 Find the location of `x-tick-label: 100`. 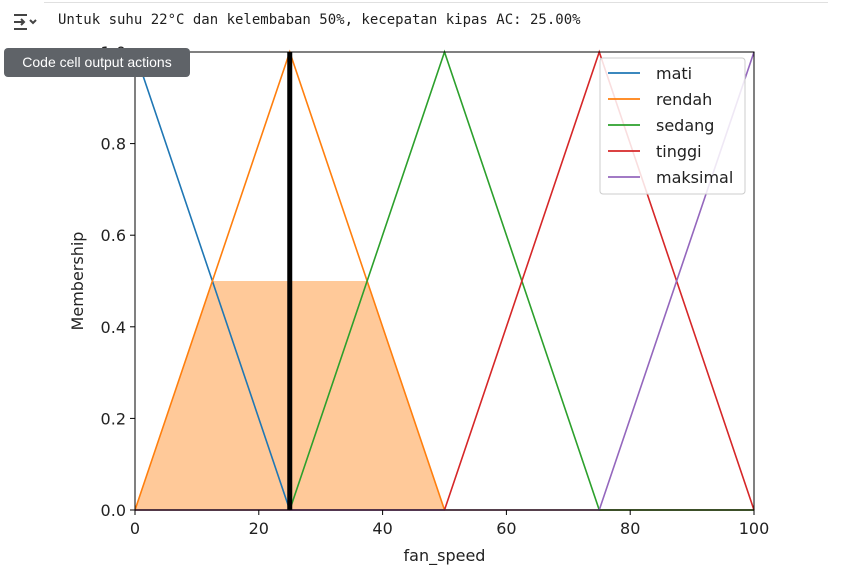

x-tick-label: 100 is located at coordinates (754, 528).